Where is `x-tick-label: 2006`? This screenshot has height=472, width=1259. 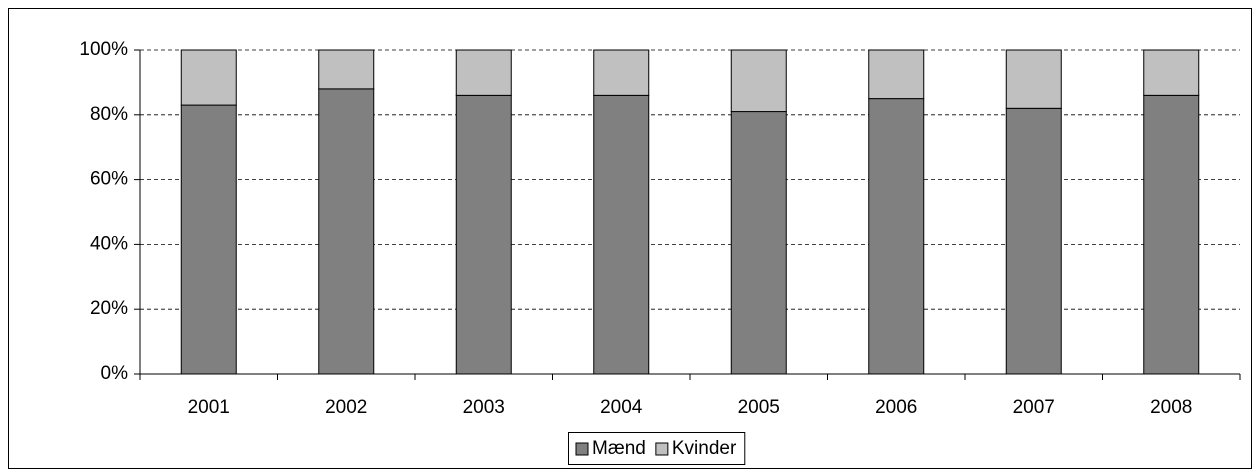
x-tick-label: 2006 is located at coordinates (896, 407).